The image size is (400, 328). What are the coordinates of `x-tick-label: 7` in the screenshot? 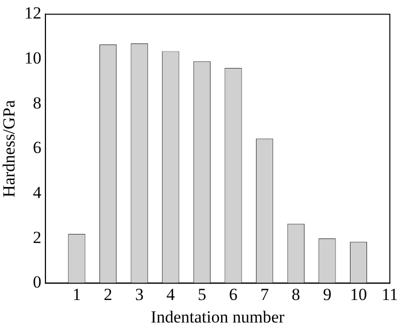 It's located at (265, 294).